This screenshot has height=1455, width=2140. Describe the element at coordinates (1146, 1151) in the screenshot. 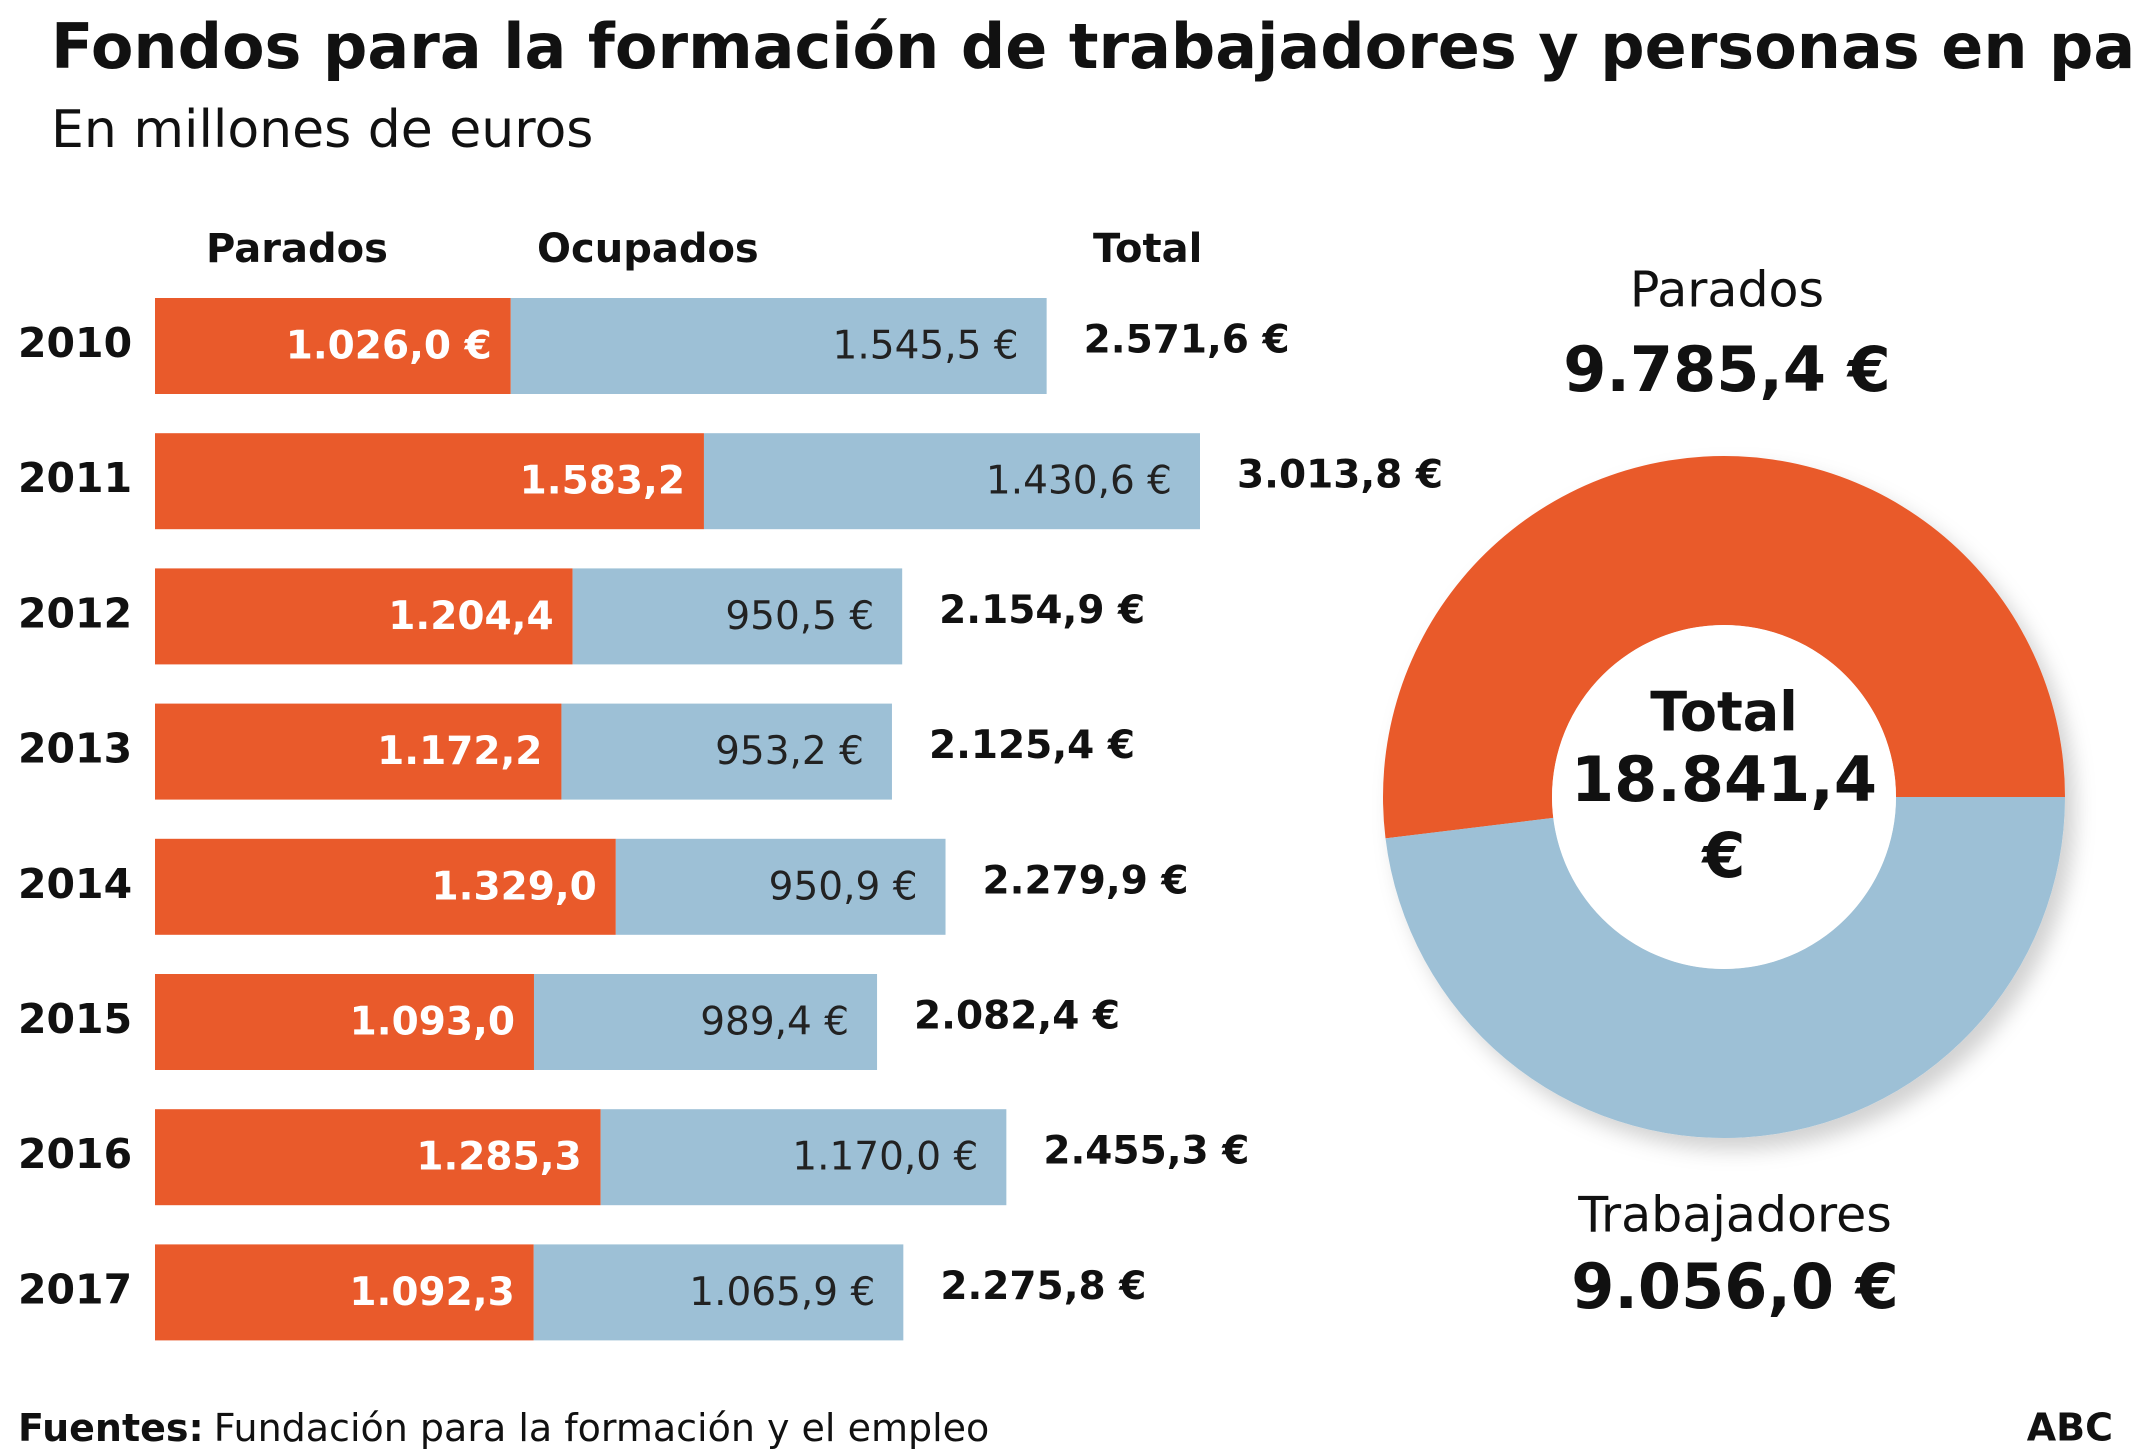

I see `total-label: 2.455,3 €` at that location.